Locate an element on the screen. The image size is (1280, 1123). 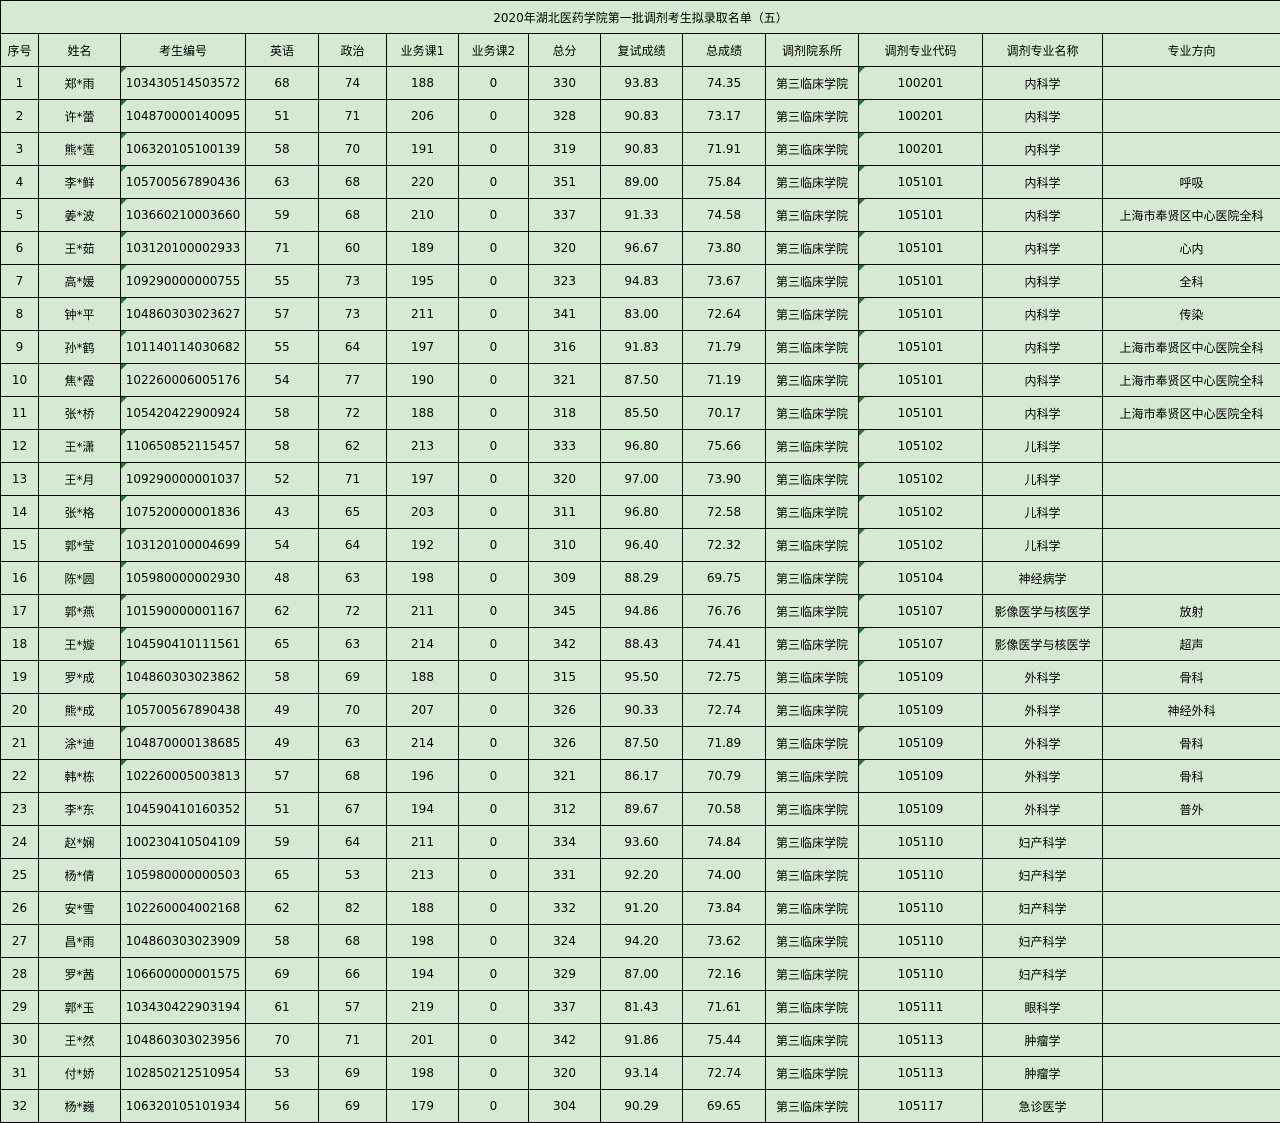
cell-name: 付*娇 is located at coordinates (79, 1073).